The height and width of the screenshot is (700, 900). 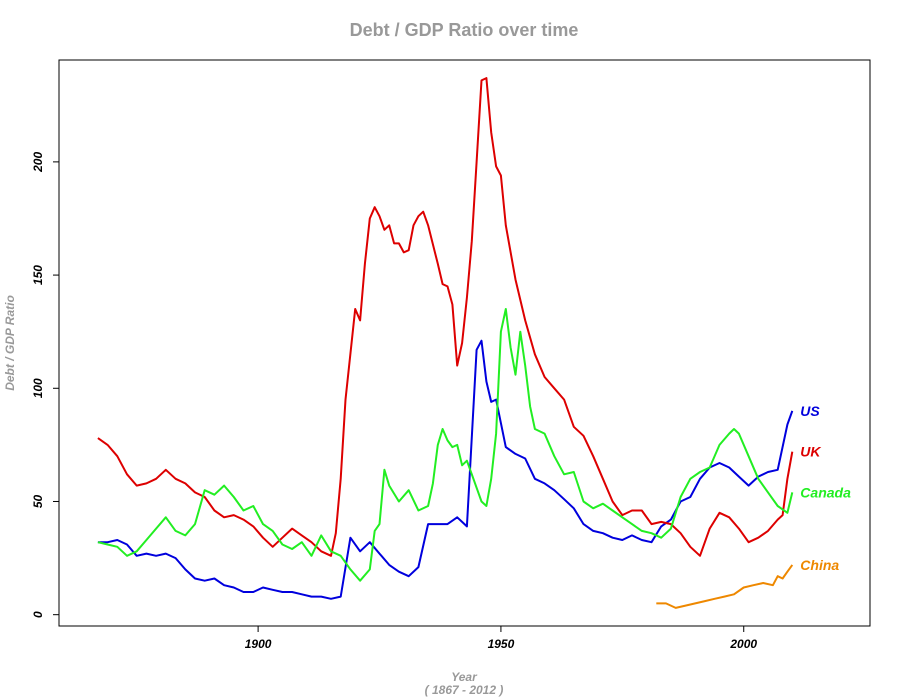 I want to click on y-tick-label-150: 150, so click(x=38, y=275).